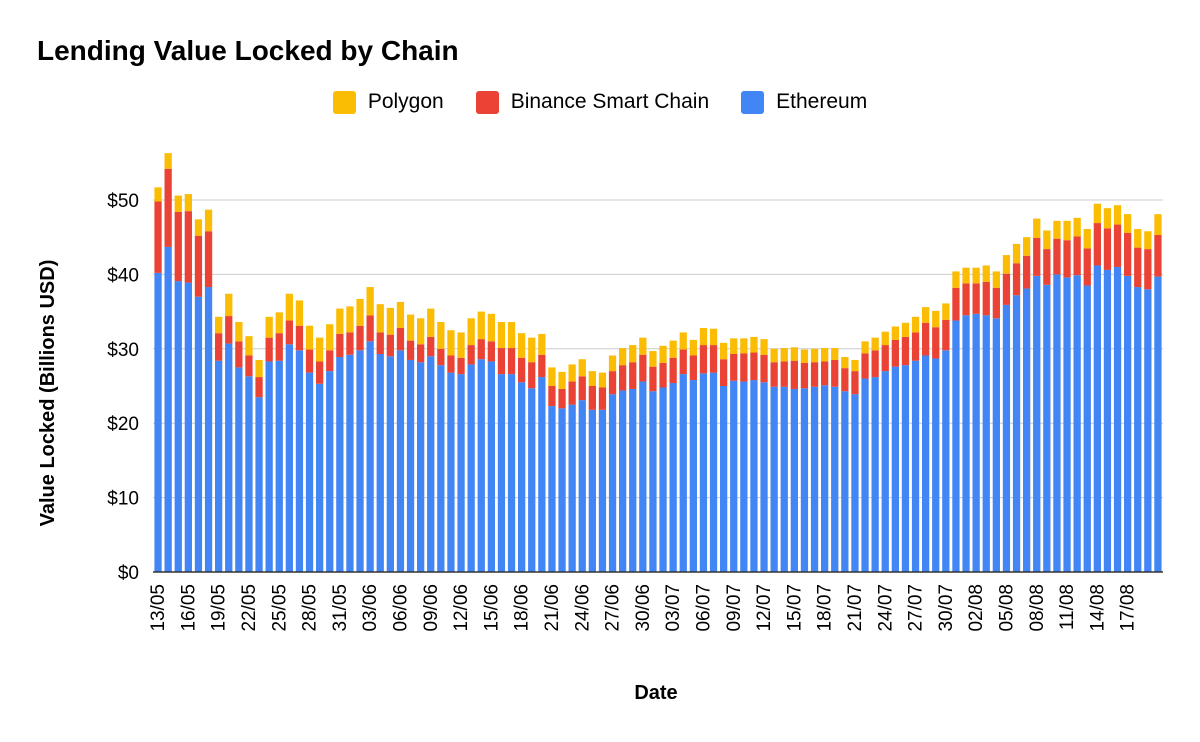 Image resolution: width=1200 pixels, height=742 pixels. Describe the element at coordinates (279, 608) in the screenshot. I see `x-tick-label: 25/05` at that location.